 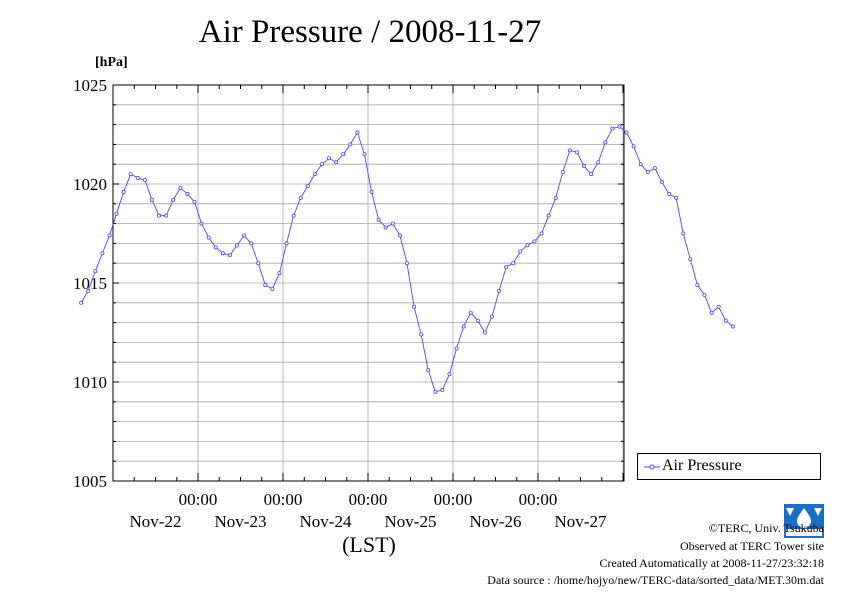 I want to click on legend-swatch-icon, so click(x=652, y=467).